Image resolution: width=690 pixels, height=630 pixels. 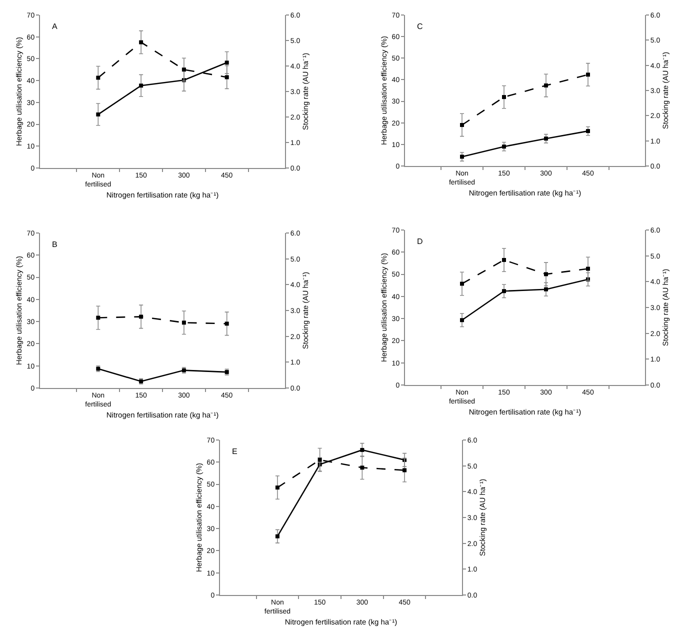 What do you see at coordinates (420, 26) in the screenshot?
I see `text: C` at bounding box center [420, 26].